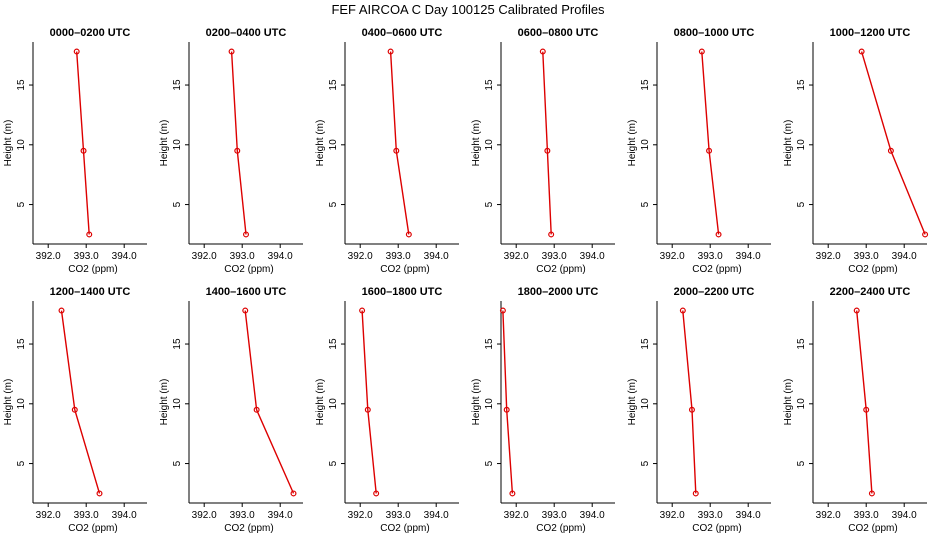  Describe the element at coordinates (558, 292) in the screenshot. I see `panel-title: 1800–2000 UTC` at that location.